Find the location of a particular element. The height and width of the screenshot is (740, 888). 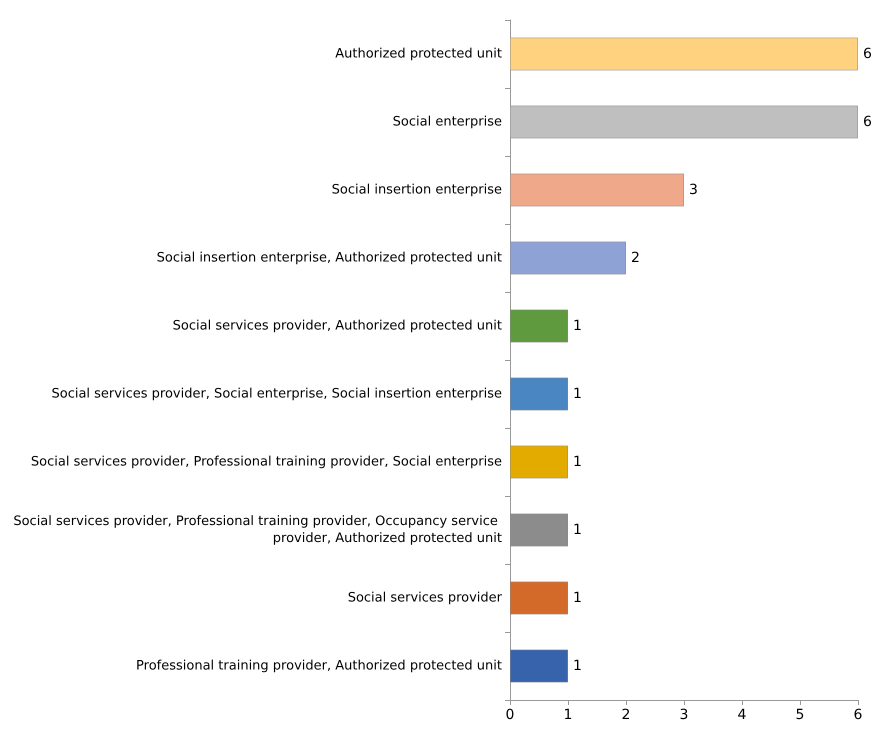

x-tick-label: 4 is located at coordinates (742, 715).